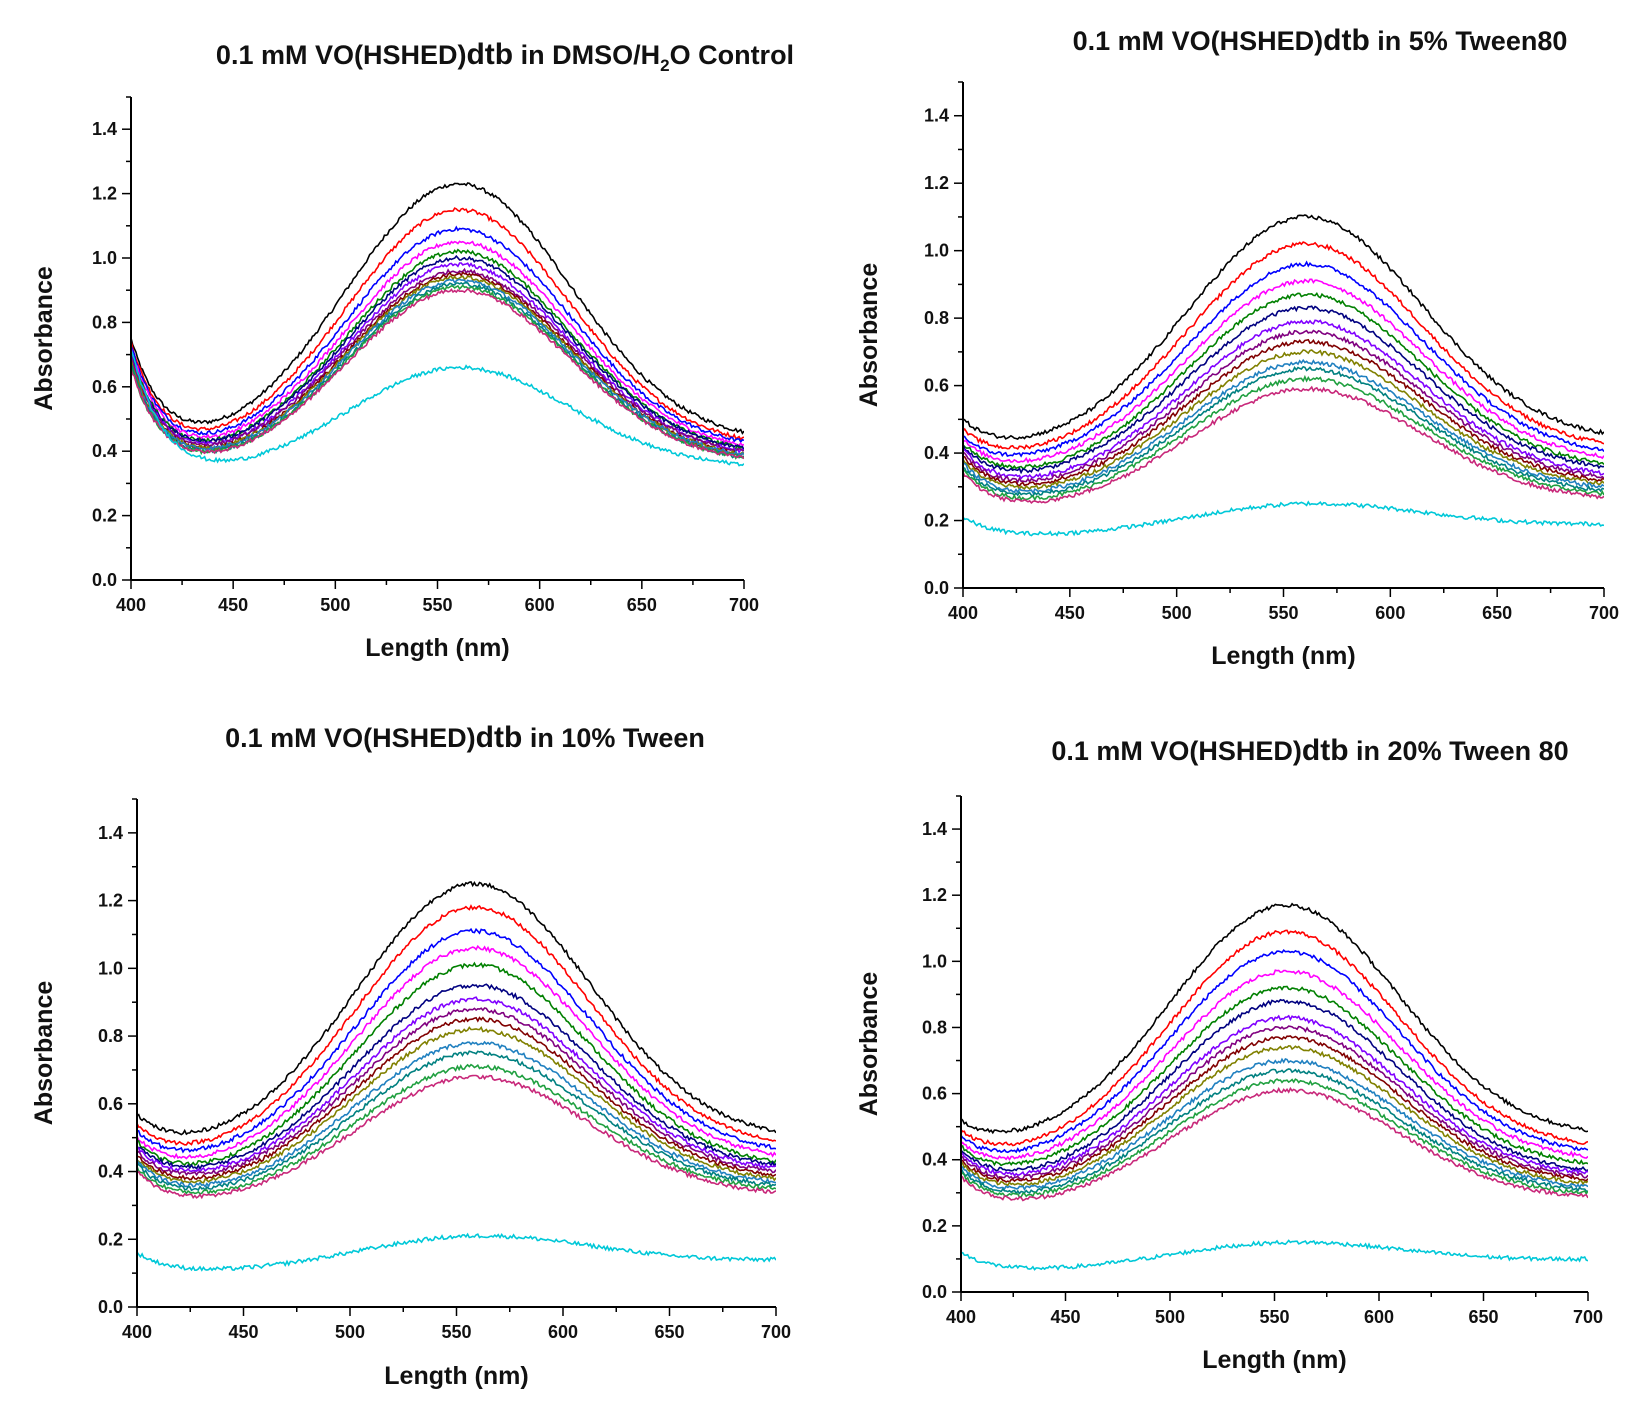 The image size is (1640, 1406). Describe the element at coordinates (1320, 40) in the screenshot. I see `chart-title: 0.1 mM VO(HSHED)dtb in 5% Tween80` at that location.